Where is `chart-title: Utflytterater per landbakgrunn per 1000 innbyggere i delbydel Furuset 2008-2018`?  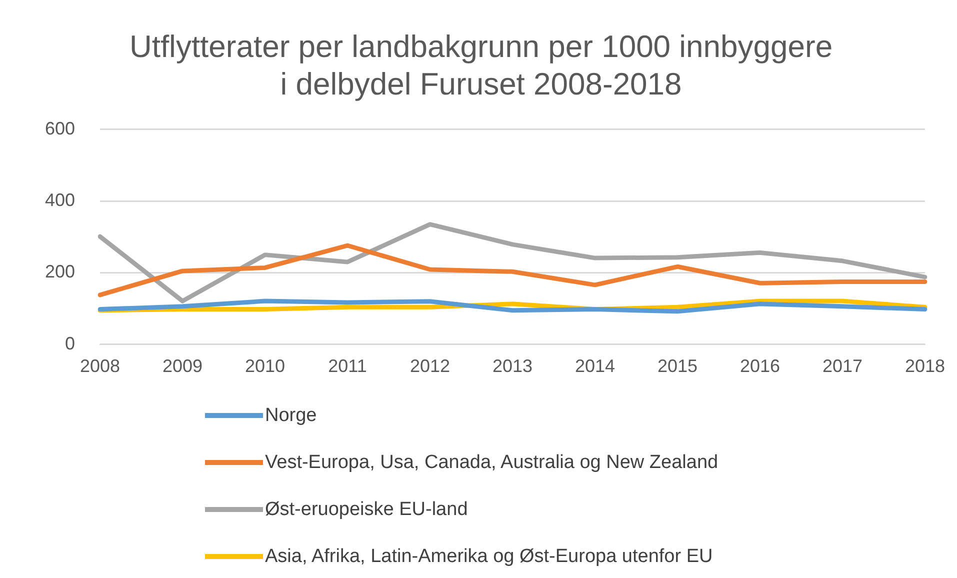 chart-title: Utflytterater per landbakgrunn per 1000 innbyggere i delbydel Furuset 2008-2018 is located at coordinates (481, 65).